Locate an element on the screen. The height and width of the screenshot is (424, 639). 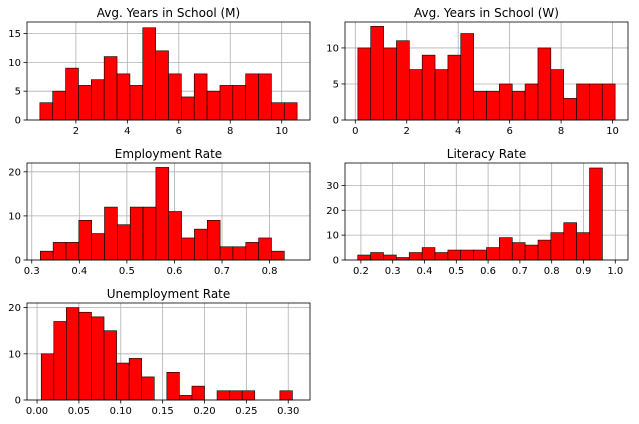
x-tick-label: 0.7 is located at coordinates (520, 271).